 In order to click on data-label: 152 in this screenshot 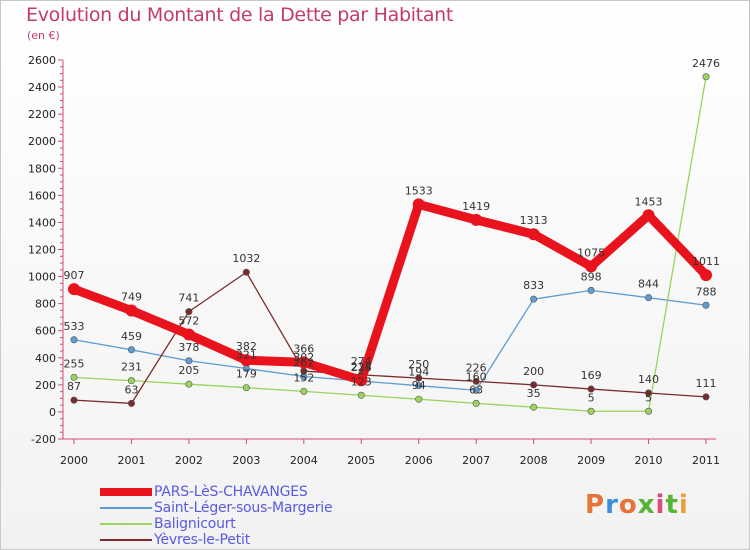, I will do `click(303, 377)`.